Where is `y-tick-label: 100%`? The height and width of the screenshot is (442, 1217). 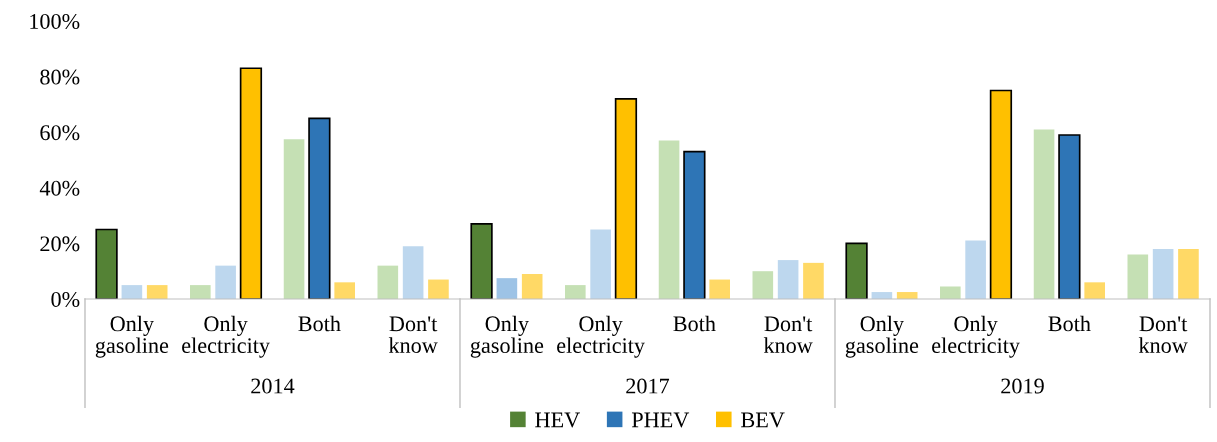
y-tick-label: 100% is located at coordinates (55, 21).